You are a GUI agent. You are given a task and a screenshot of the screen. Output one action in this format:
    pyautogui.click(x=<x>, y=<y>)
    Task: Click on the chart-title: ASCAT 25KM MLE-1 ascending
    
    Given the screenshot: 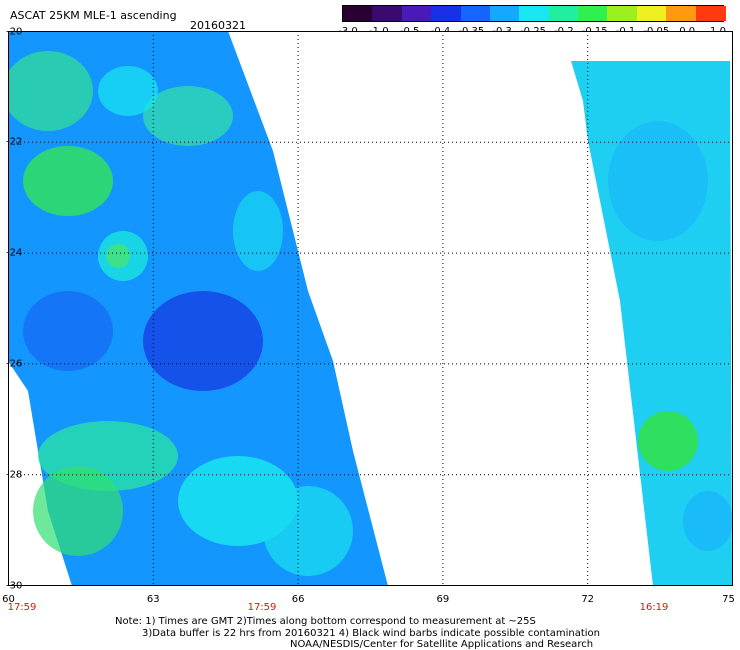 What is the action you would take?
    pyautogui.click(x=93, y=15)
    